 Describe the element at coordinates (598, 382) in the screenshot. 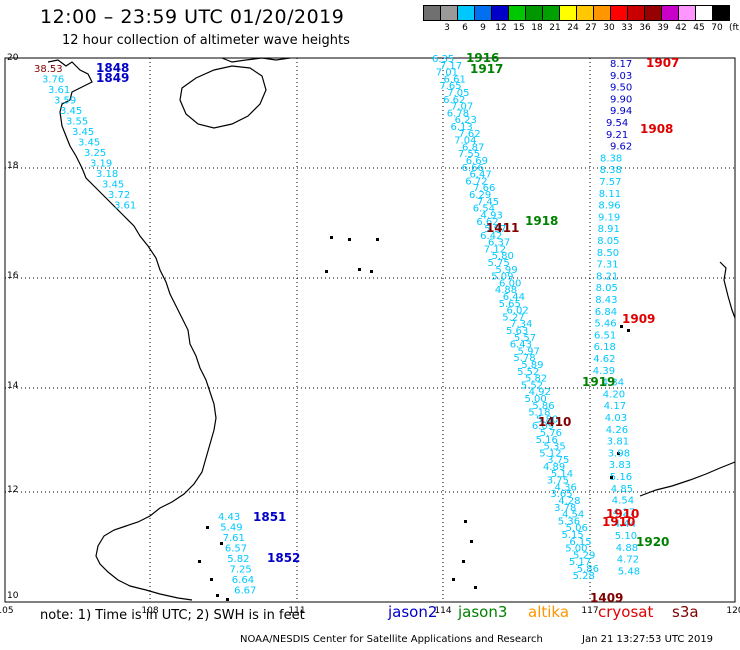

I see `pass-time-label: 1919` at that location.